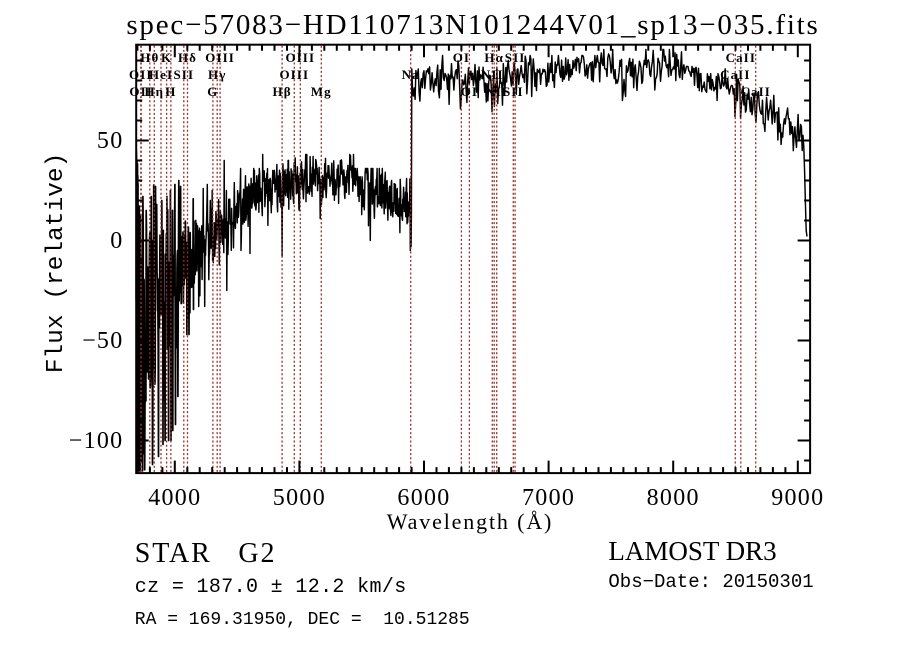 The image size is (900, 649). I want to click on svg-text: Flux (relative), so click(56, 263).